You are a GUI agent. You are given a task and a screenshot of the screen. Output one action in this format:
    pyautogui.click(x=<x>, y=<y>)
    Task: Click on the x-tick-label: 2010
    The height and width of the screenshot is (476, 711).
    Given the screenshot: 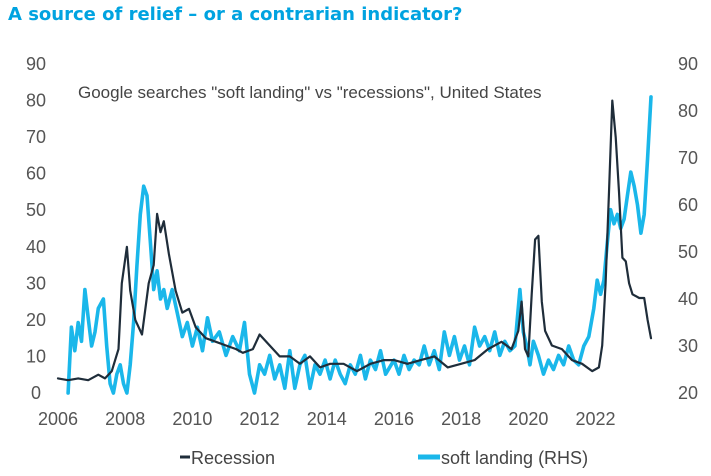 What is the action you would take?
    pyautogui.click(x=192, y=419)
    